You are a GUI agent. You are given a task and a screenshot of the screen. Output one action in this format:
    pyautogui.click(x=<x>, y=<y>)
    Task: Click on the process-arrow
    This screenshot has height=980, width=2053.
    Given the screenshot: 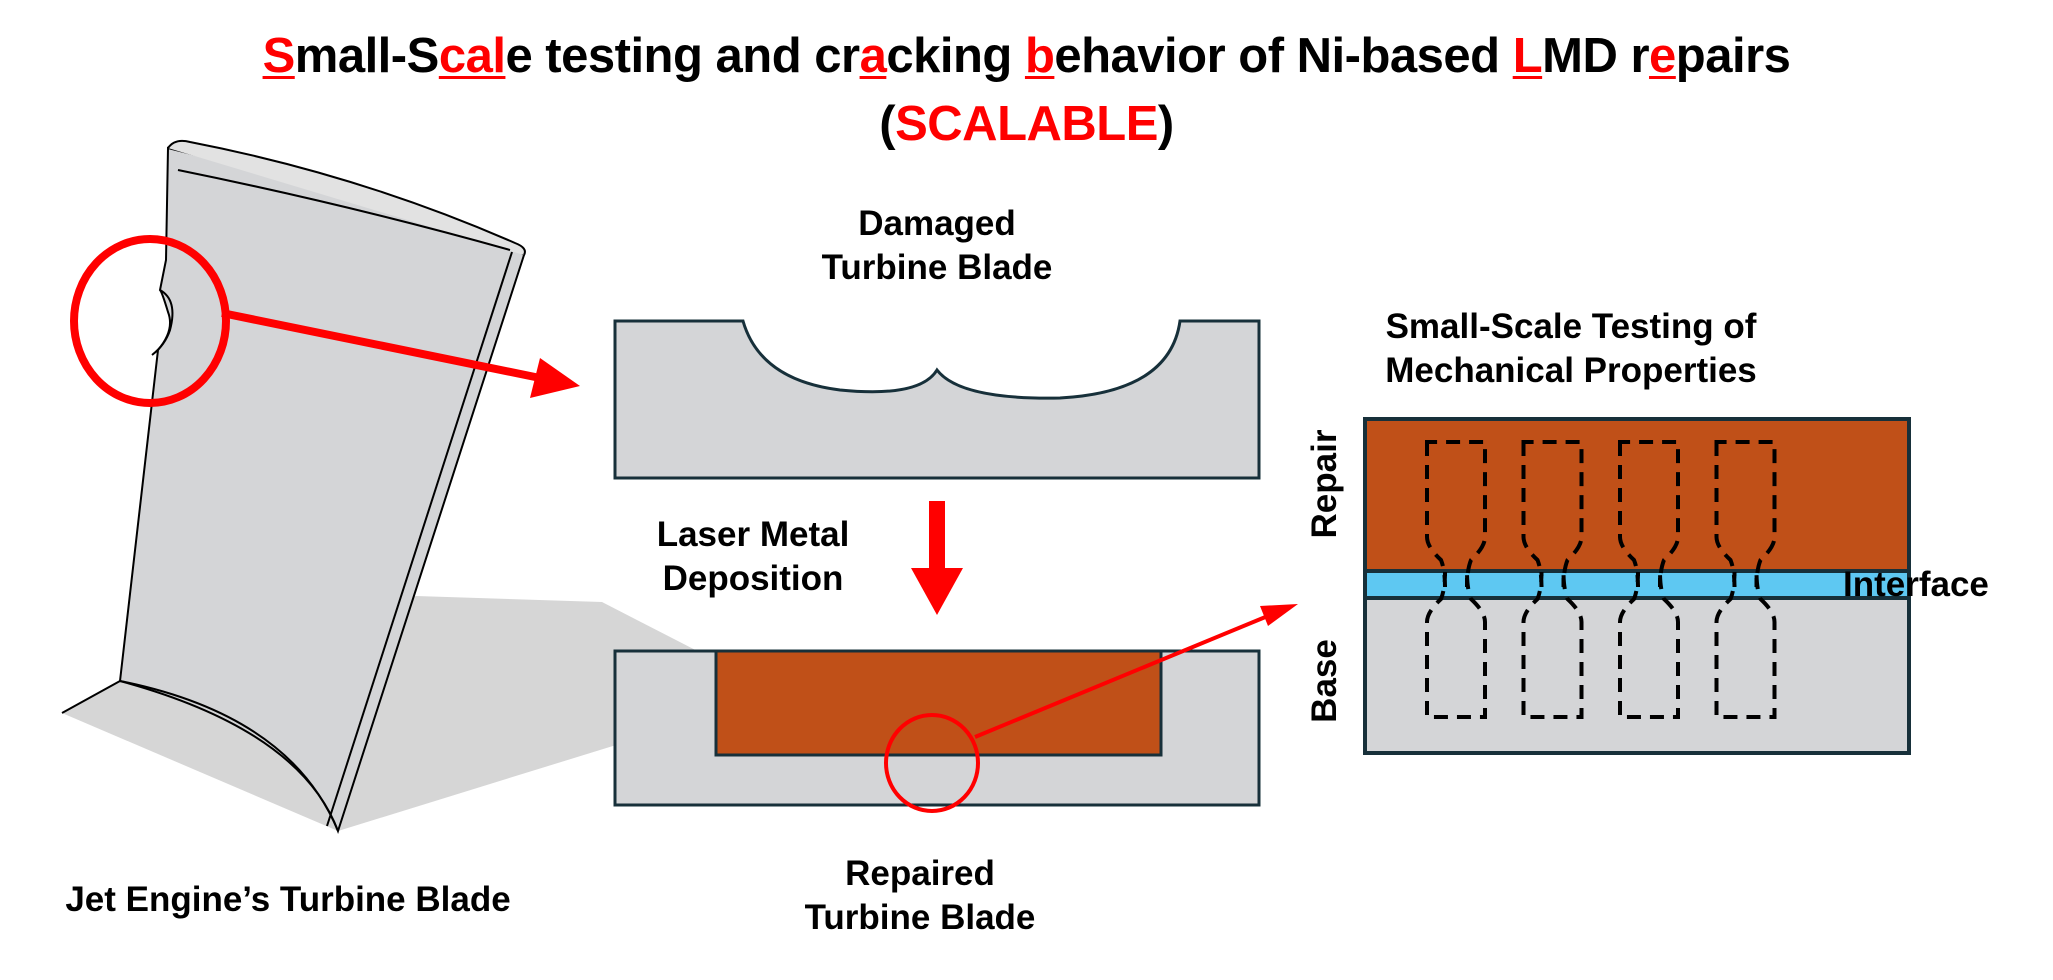 What is the action you would take?
    pyautogui.click(x=937, y=558)
    